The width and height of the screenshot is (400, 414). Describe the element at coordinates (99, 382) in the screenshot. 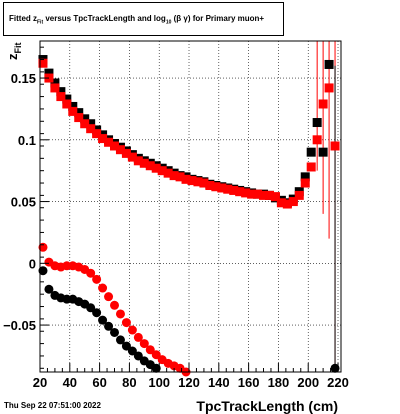

I see `x-tick-label: 60` at that location.